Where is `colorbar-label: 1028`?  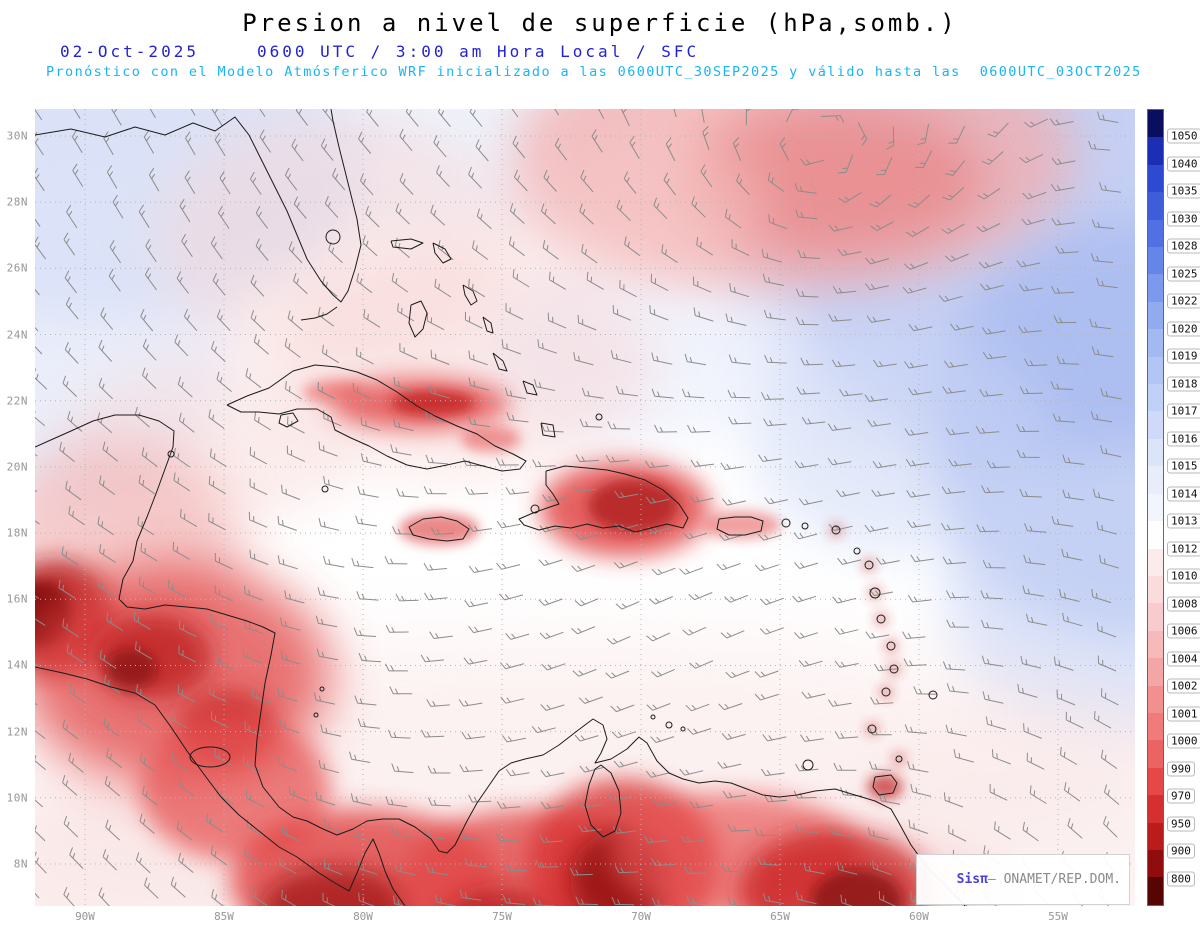
colorbar-label: 1028 is located at coordinates (1183, 246).